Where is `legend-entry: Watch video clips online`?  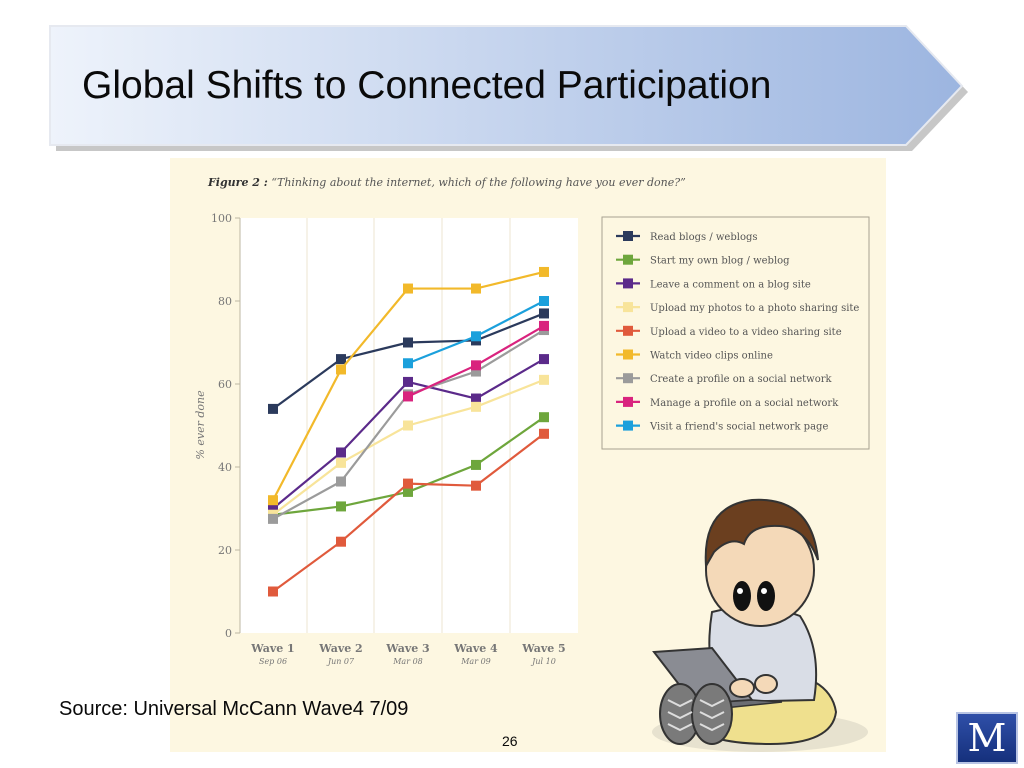
legend-entry: Watch video clips online is located at coordinates (711, 356).